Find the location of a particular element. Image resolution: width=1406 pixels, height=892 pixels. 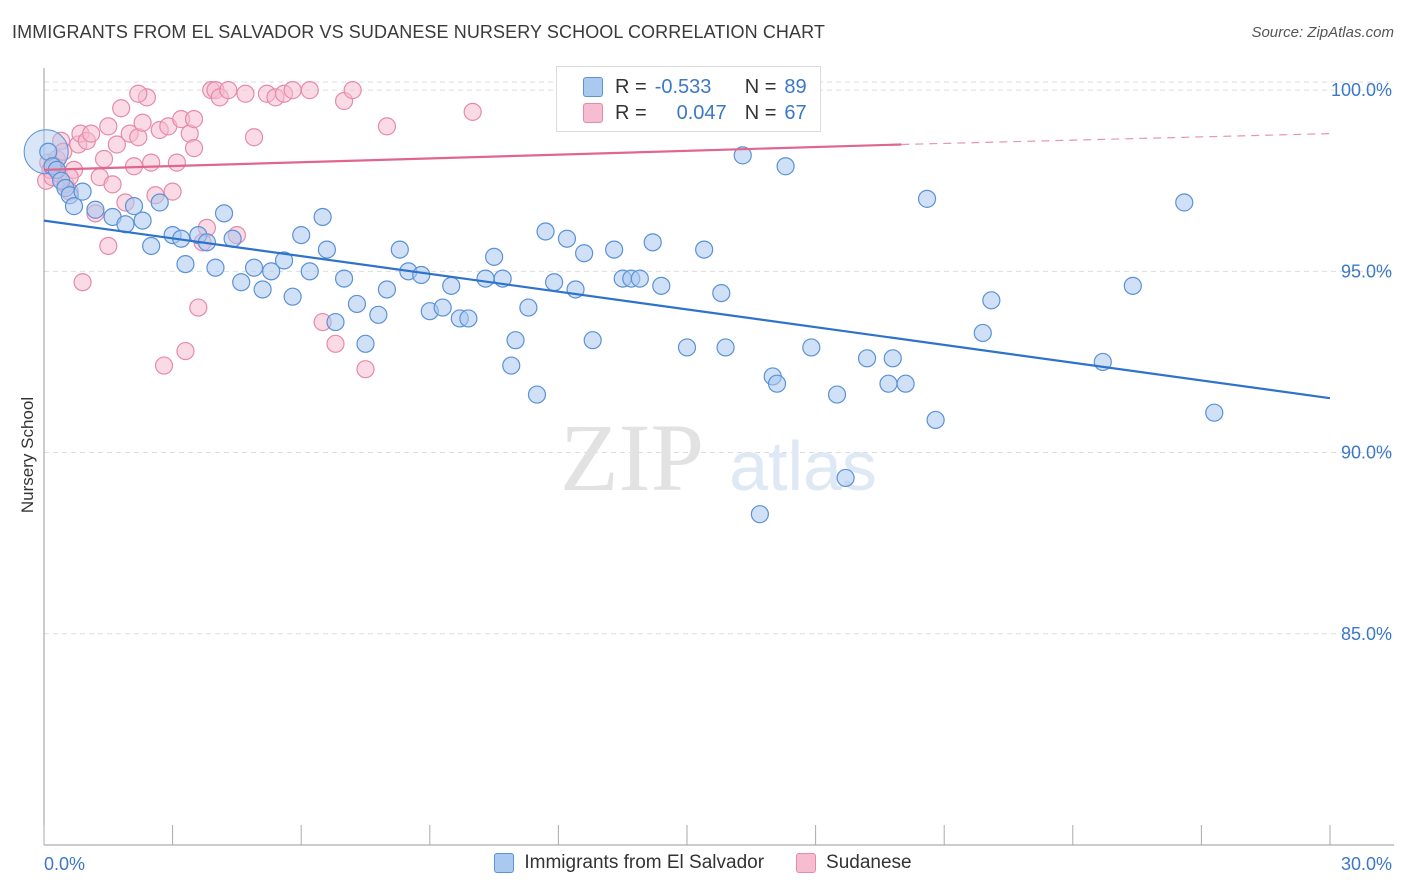

y-tick-label: 85.0% is located at coordinates (1366, 634).